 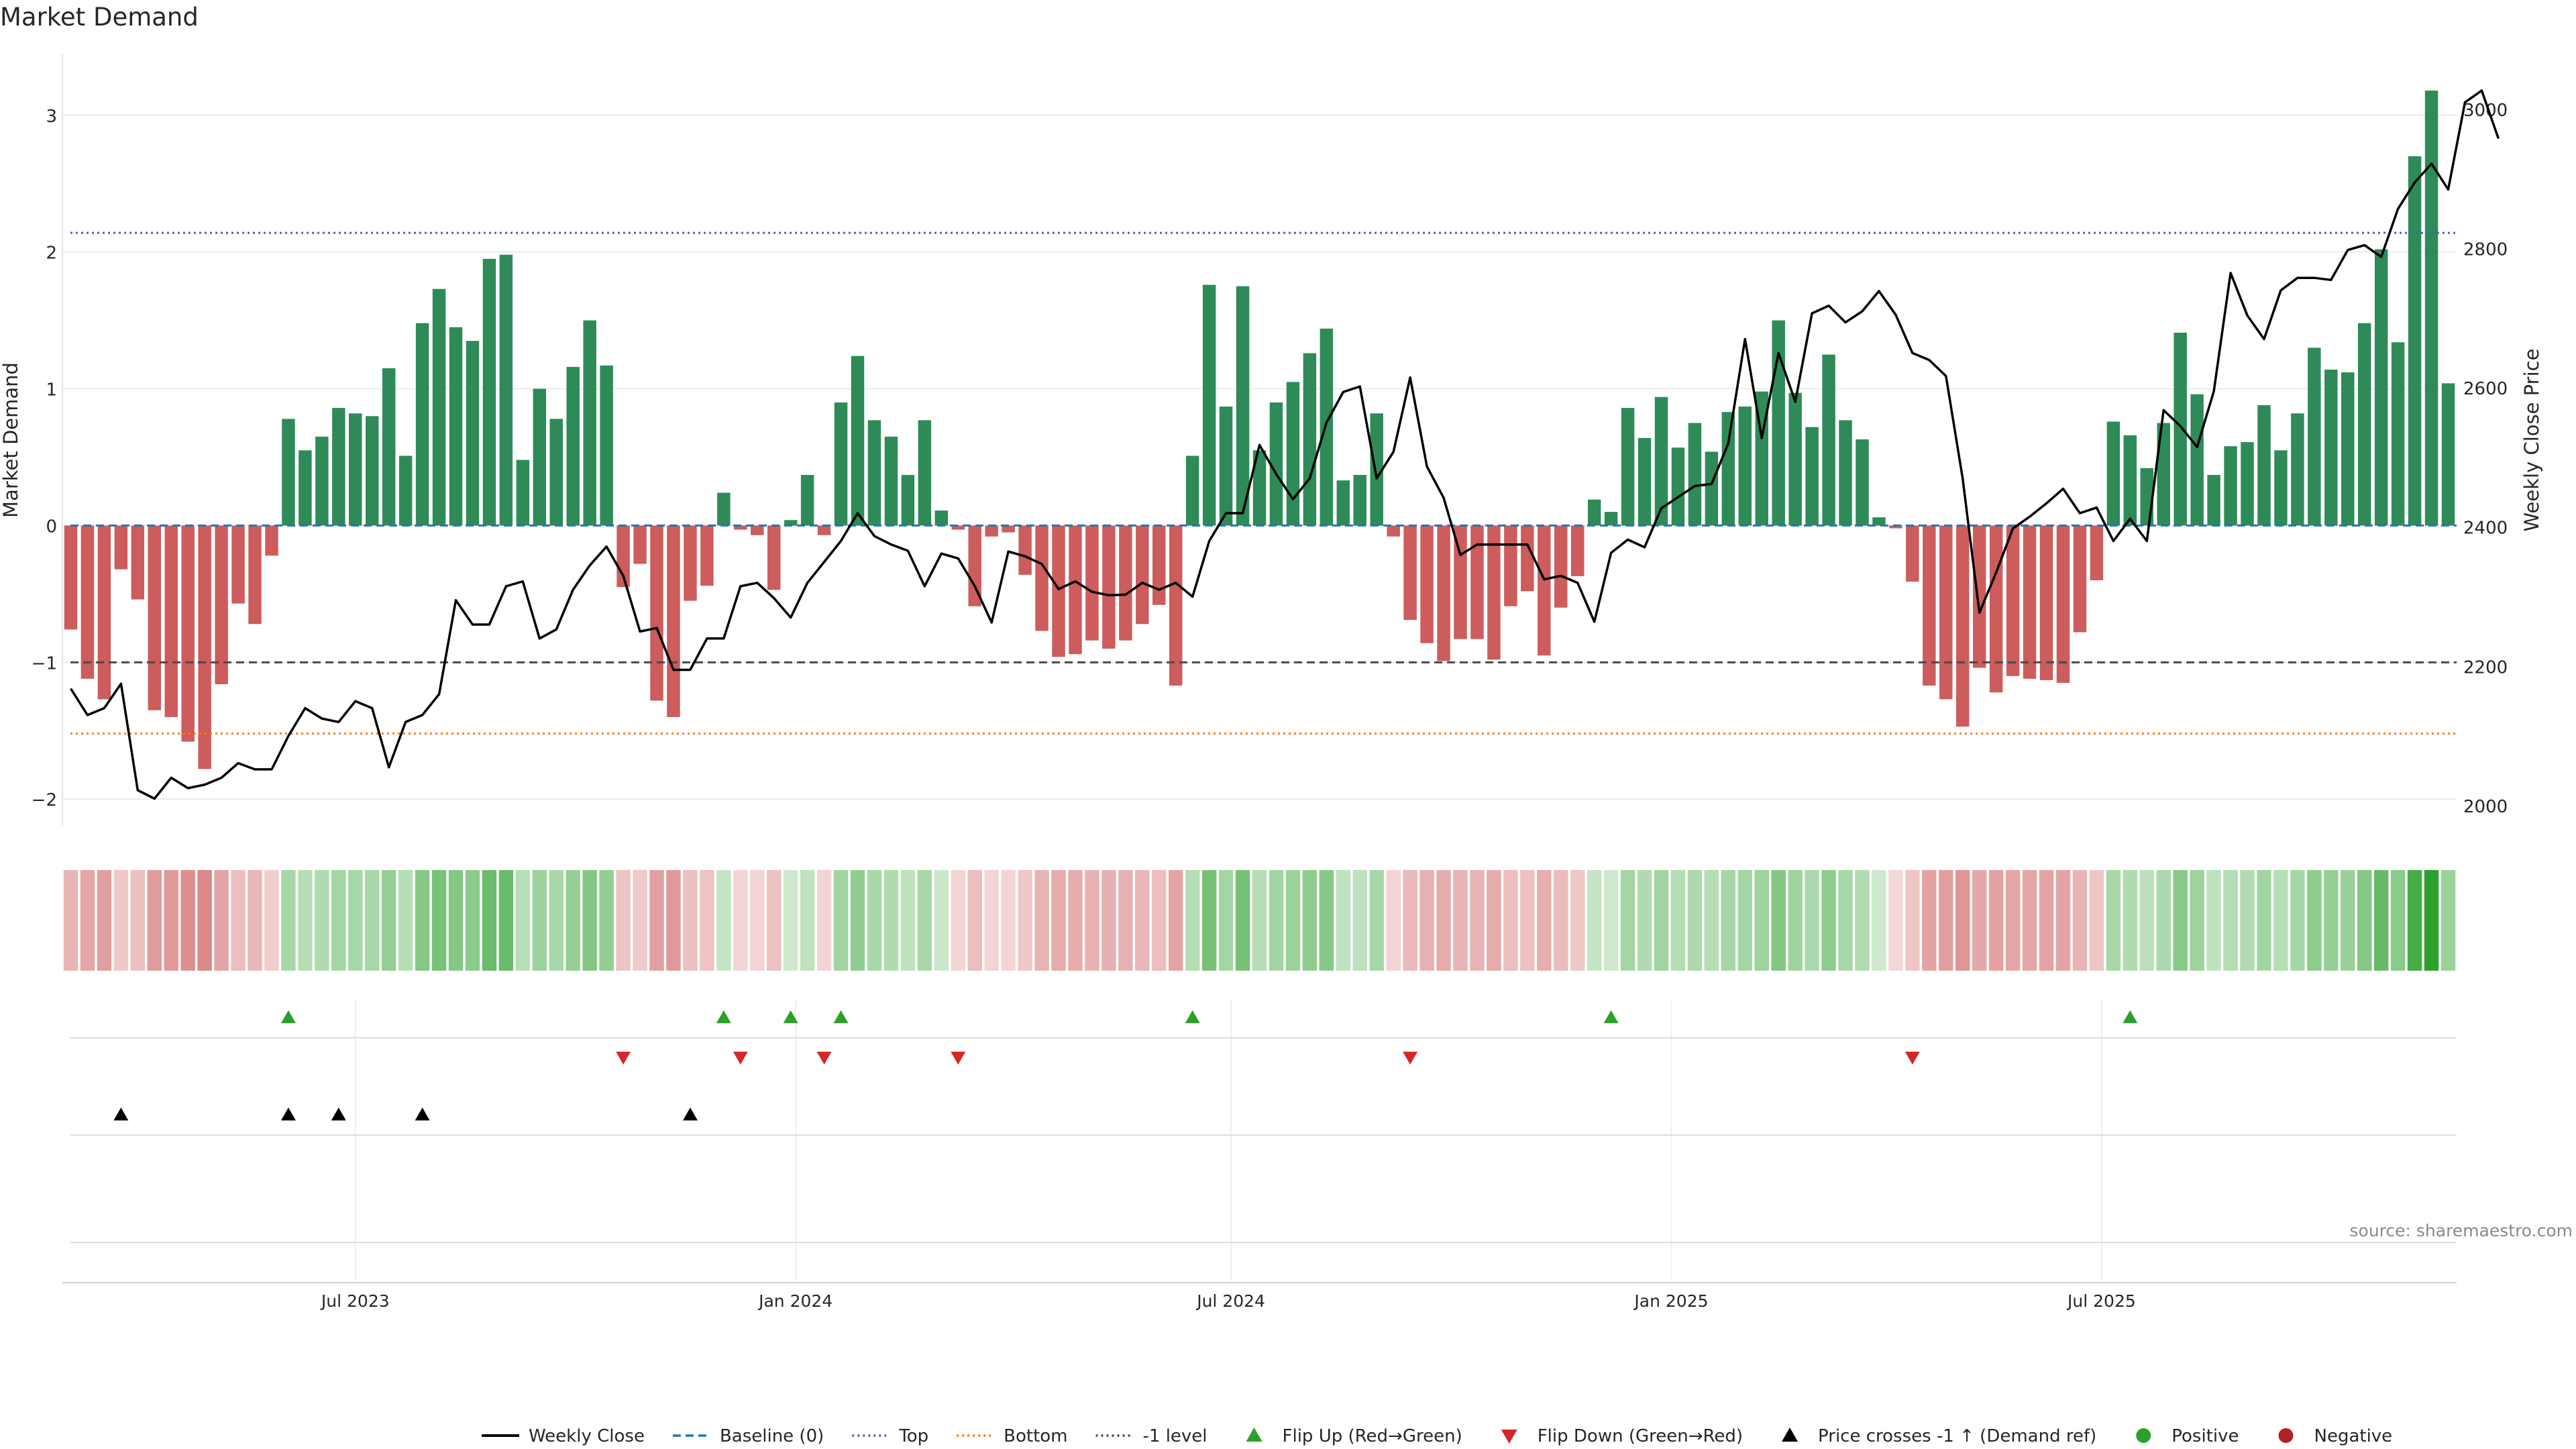 I want to click on y-tick-label: 1, so click(x=51, y=390).